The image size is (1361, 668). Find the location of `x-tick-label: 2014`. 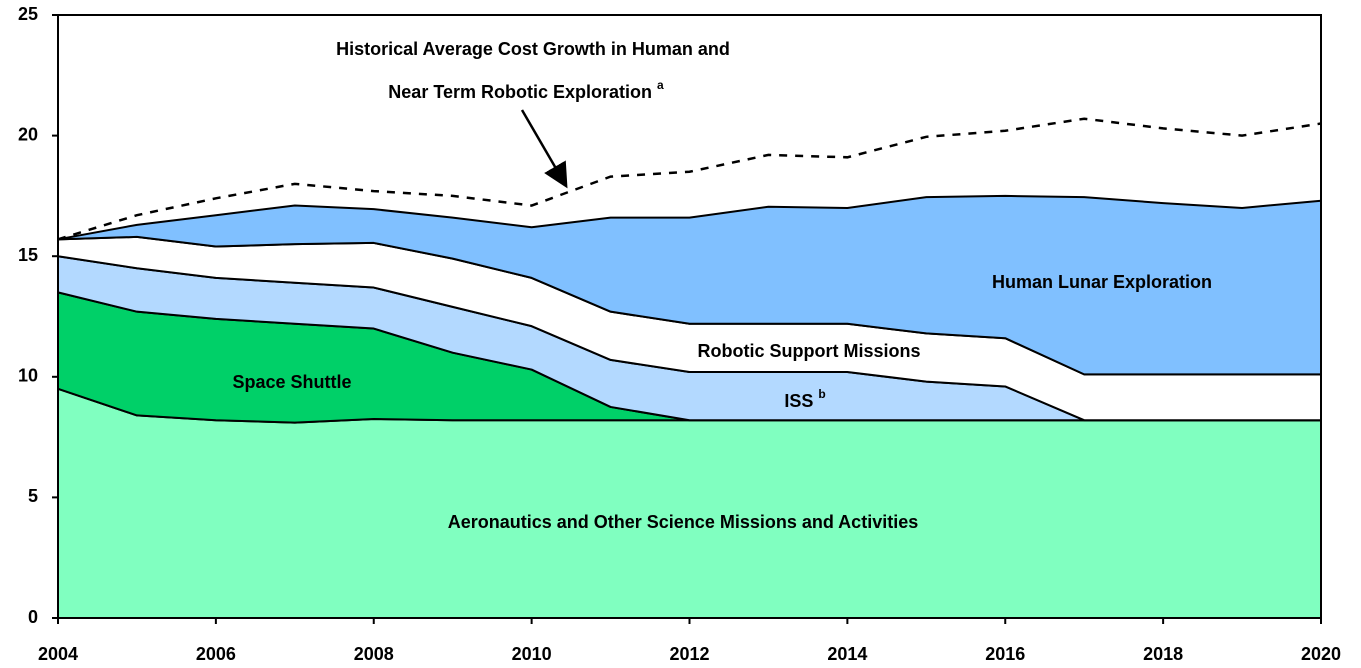

x-tick-label: 2014 is located at coordinates (847, 654).